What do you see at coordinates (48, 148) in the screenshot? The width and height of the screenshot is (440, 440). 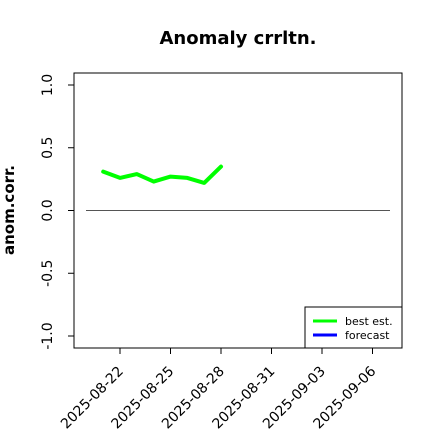 I see `y-tick-label: 0.5` at bounding box center [48, 148].